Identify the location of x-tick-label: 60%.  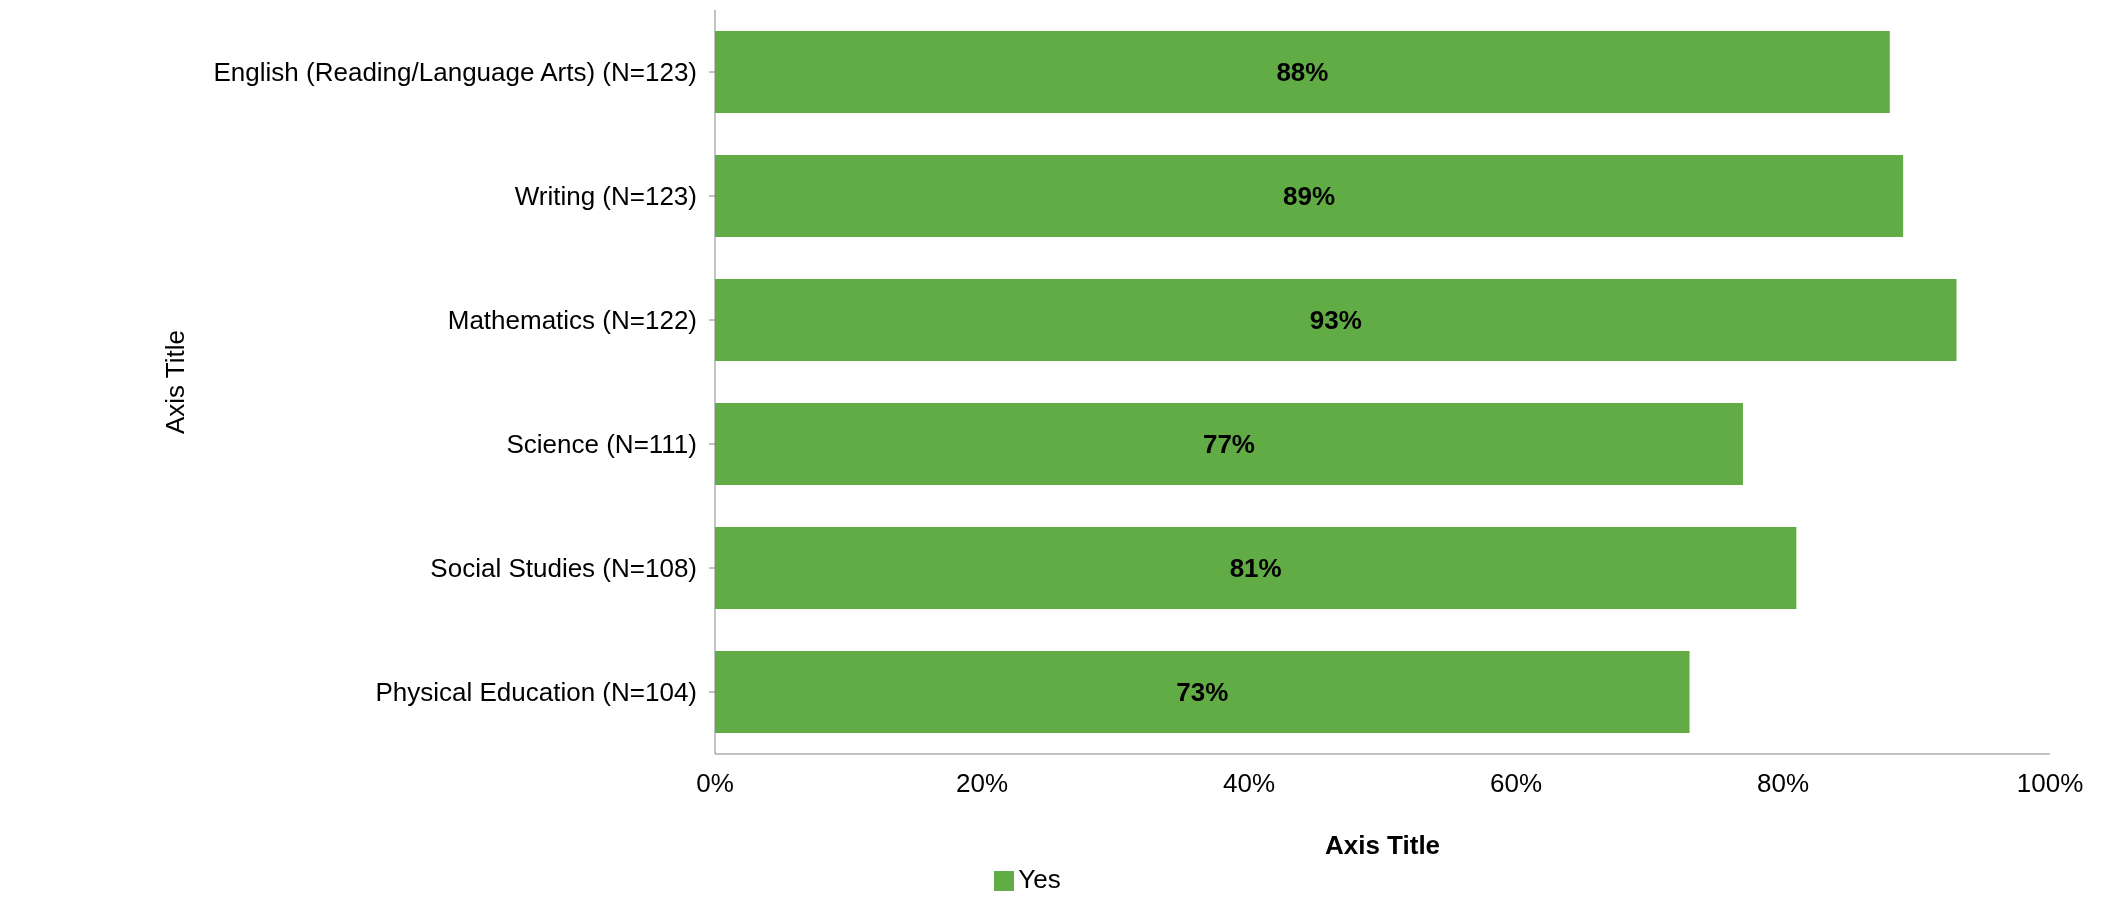
(1516, 783).